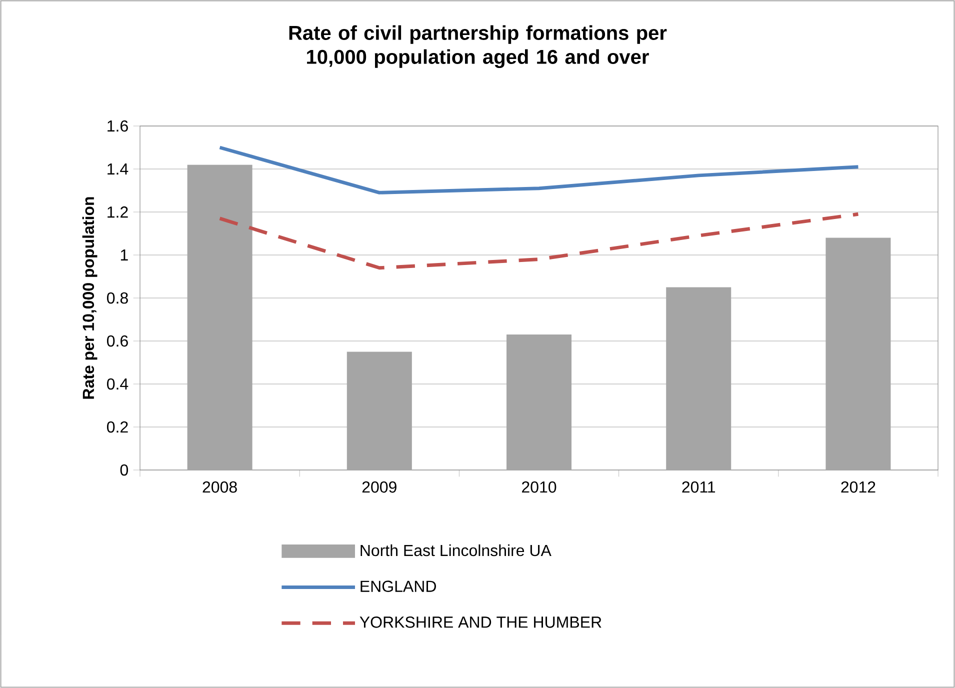 This screenshot has height=688, width=955. What do you see at coordinates (117, 341) in the screenshot?
I see `y-tick-label: 0.6` at bounding box center [117, 341].